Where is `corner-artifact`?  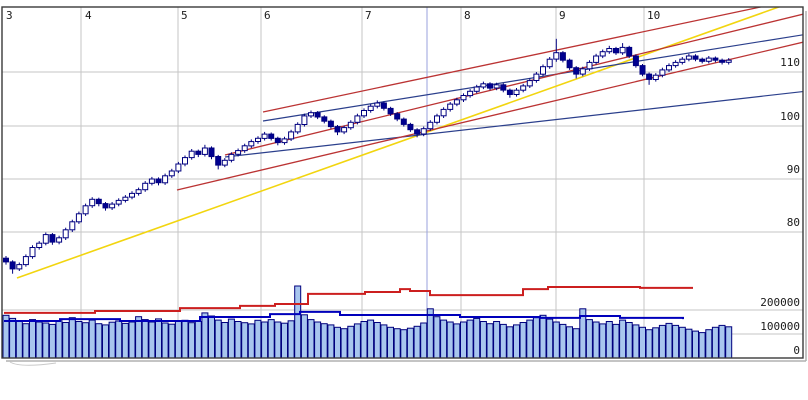
corner-artifact is located at coordinates (33, 363).